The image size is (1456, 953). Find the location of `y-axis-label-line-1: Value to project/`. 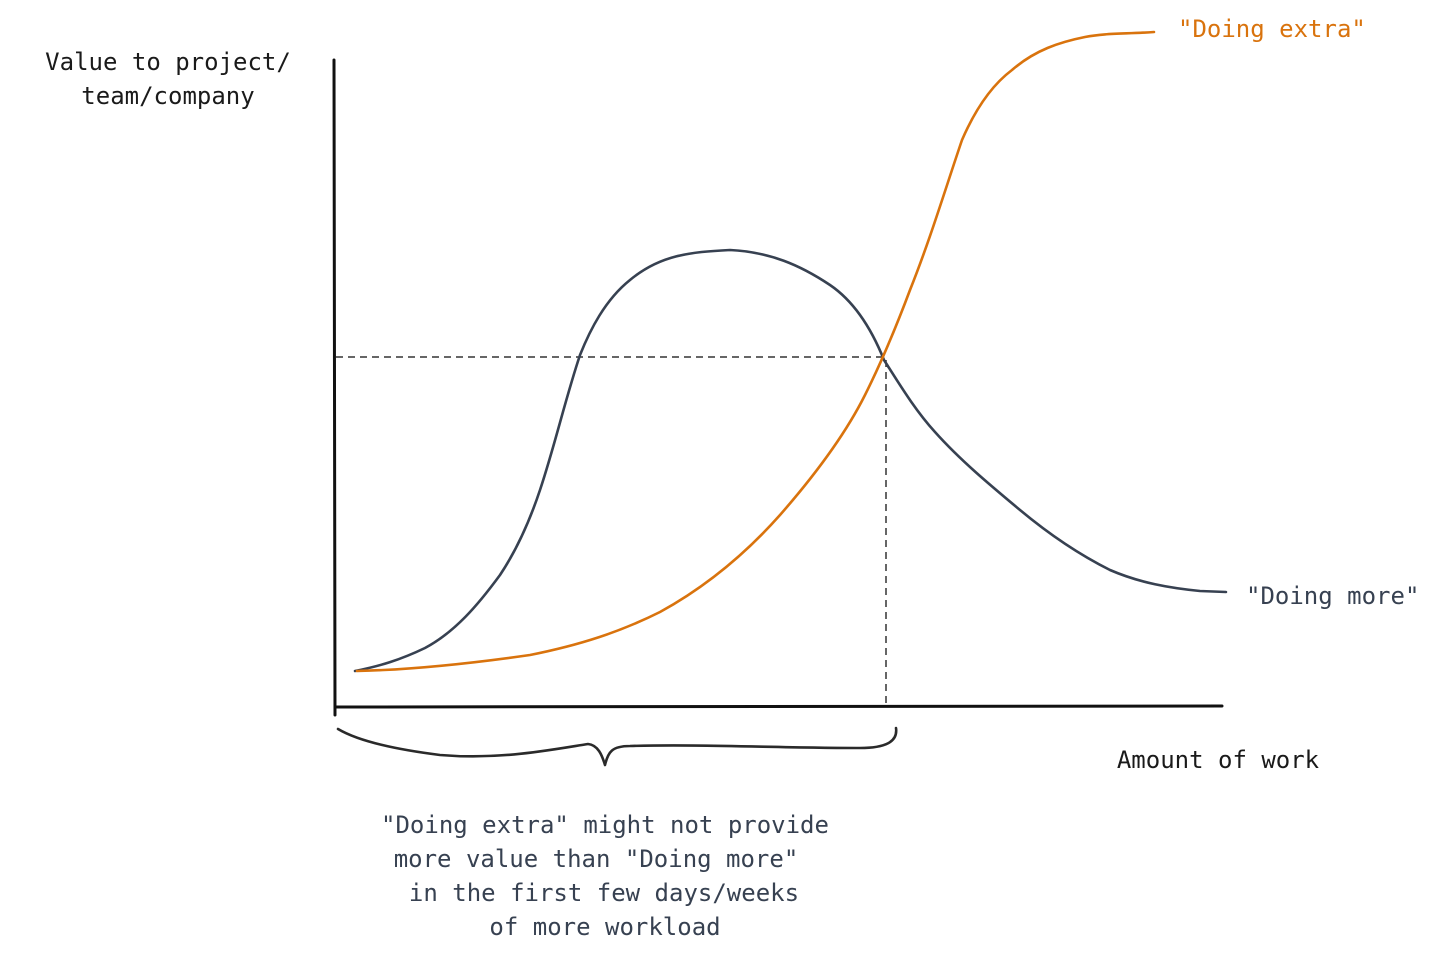

y-axis-label-line-1: Value to project/ is located at coordinates (168, 62).